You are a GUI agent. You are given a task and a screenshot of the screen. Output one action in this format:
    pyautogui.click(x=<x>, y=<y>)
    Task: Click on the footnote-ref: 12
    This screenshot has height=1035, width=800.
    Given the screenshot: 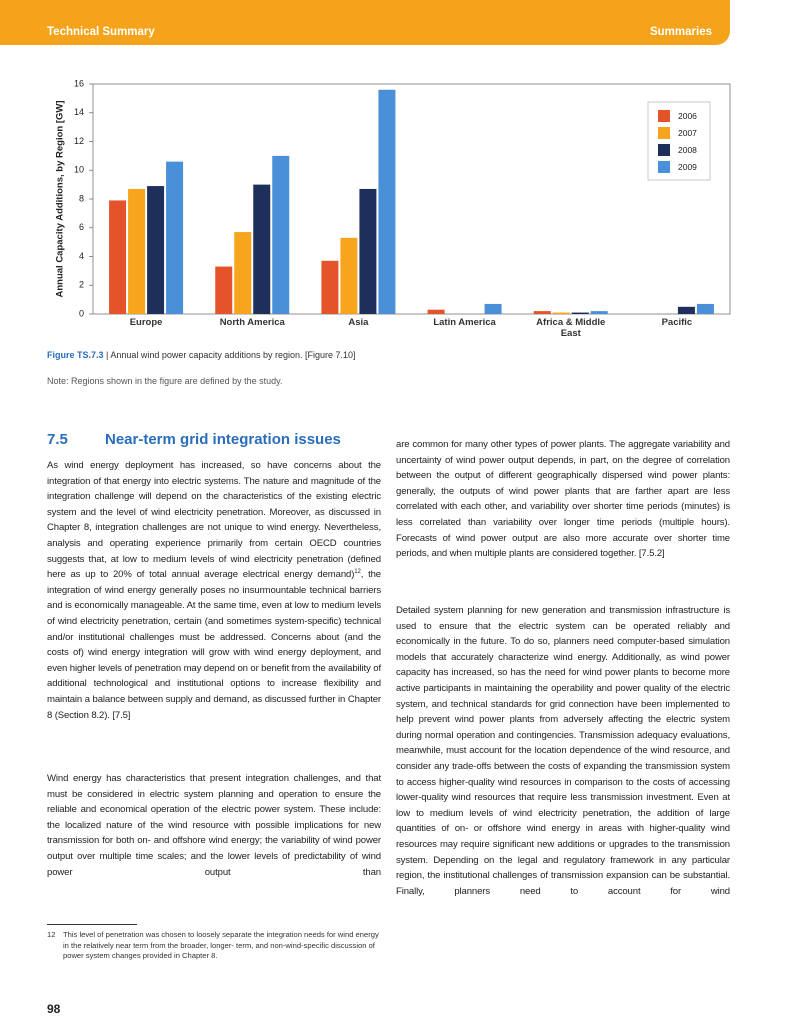 What is the action you would take?
    pyautogui.click(x=357, y=571)
    